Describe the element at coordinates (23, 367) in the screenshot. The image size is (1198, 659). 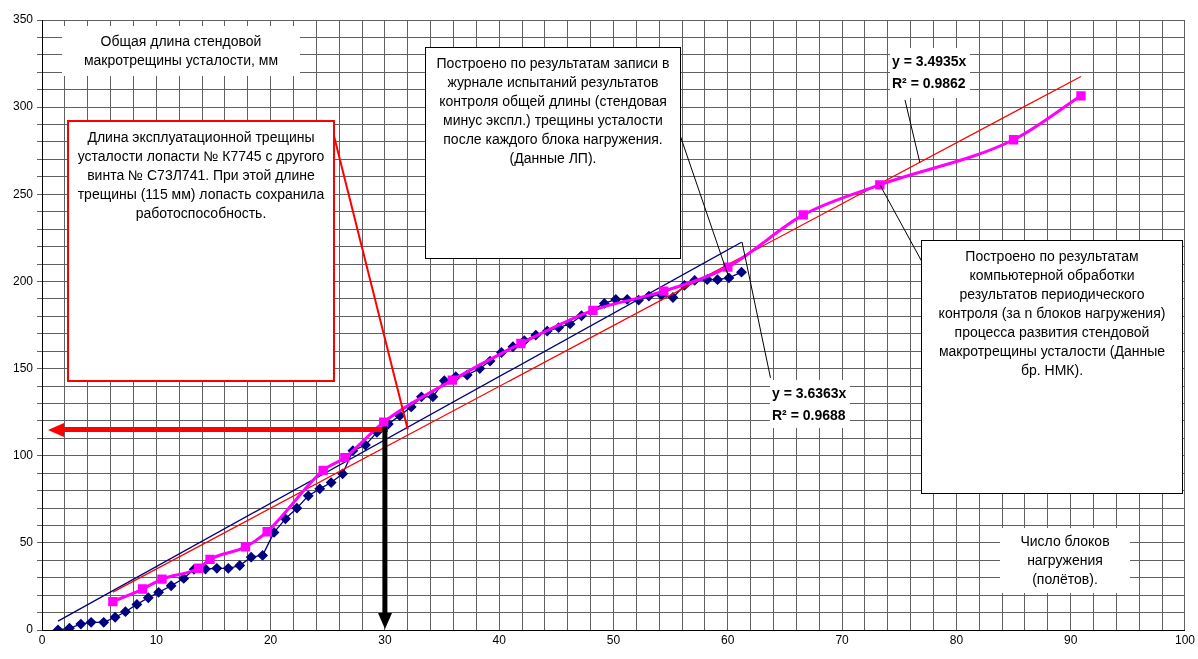
I see `y-tick-label: 150` at that location.